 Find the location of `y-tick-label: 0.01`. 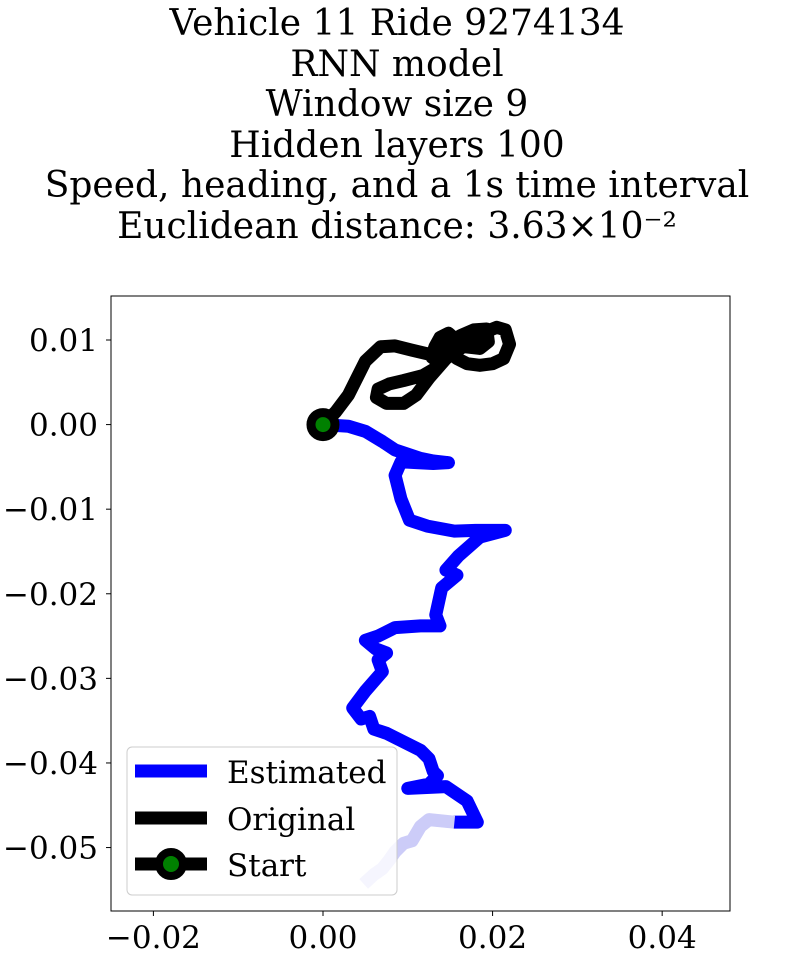

y-tick-label: 0.01 is located at coordinates (63, 341).